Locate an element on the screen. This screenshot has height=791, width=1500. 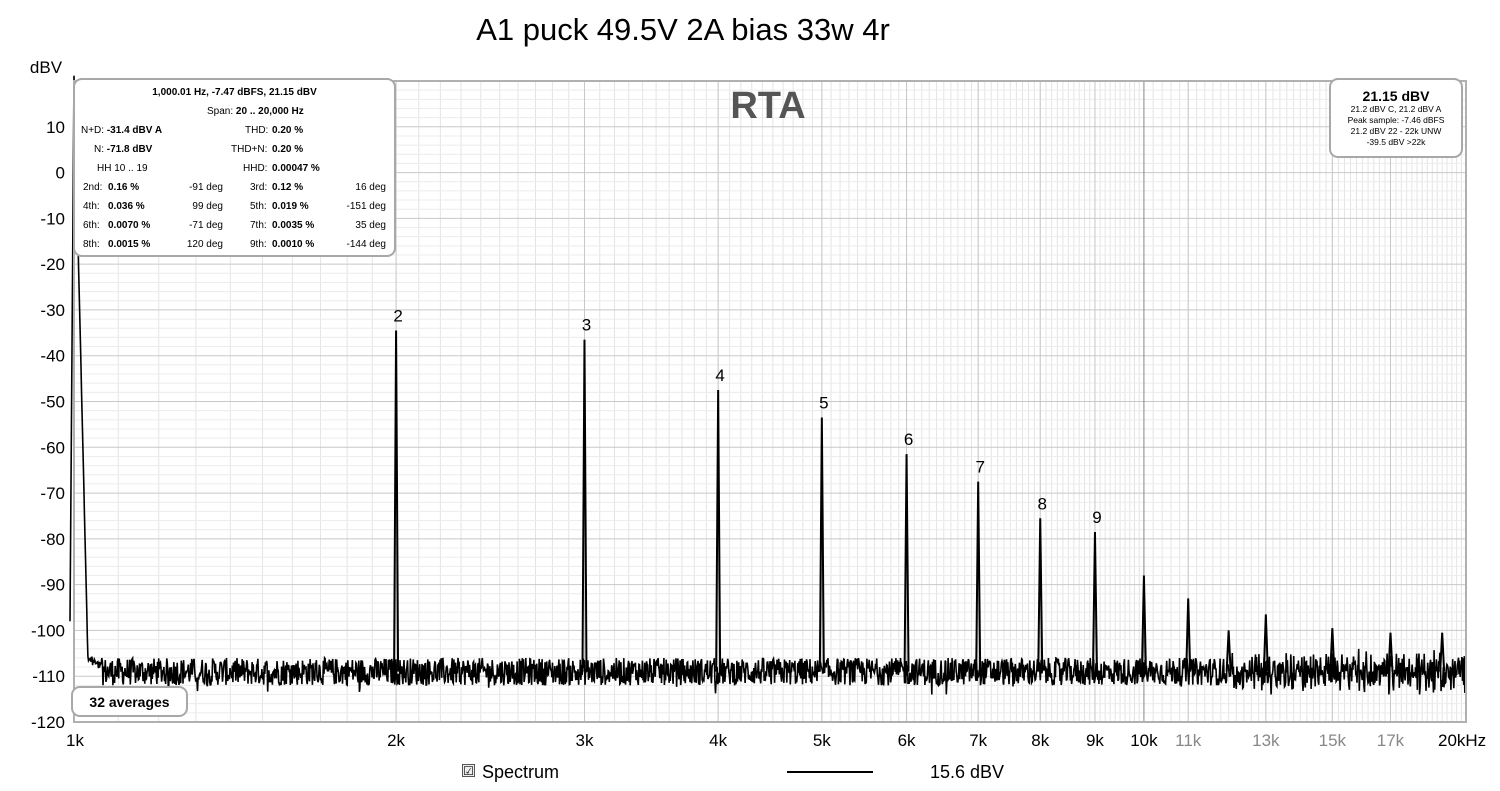
y-tick-label: -40 is located at coordinates (52, 356).